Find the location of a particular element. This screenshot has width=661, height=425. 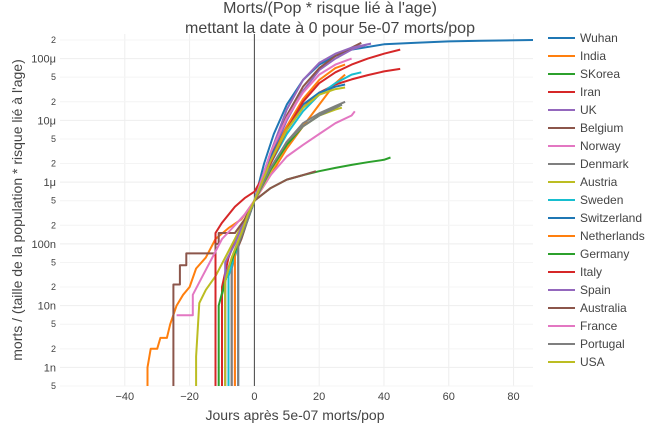

legend-item-belgium: Belgium is located at coordinates (585, 128).